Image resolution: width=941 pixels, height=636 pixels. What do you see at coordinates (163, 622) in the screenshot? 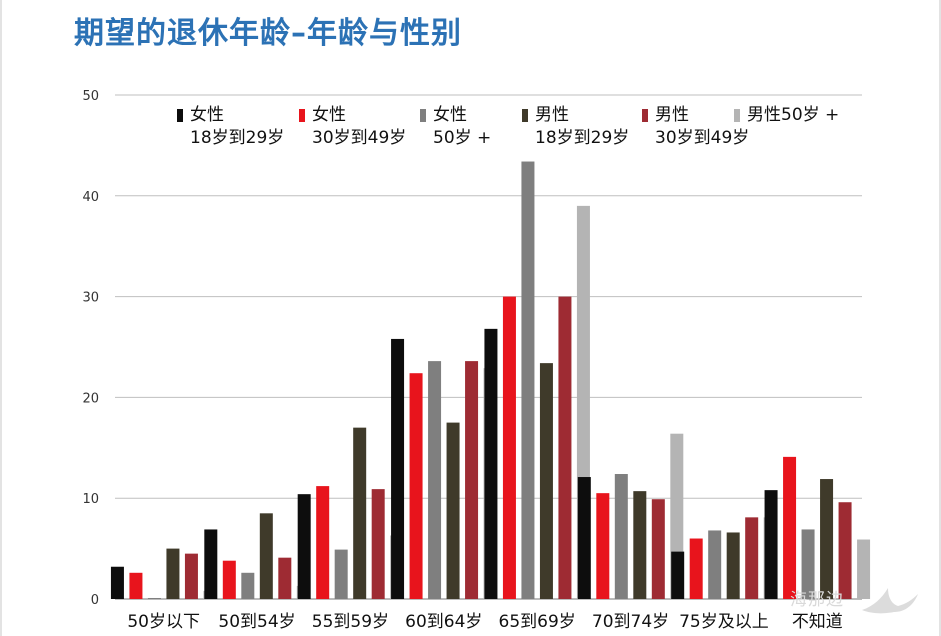
I see `x-tick-label: 50岁以下` at bounding box center [163, 622].